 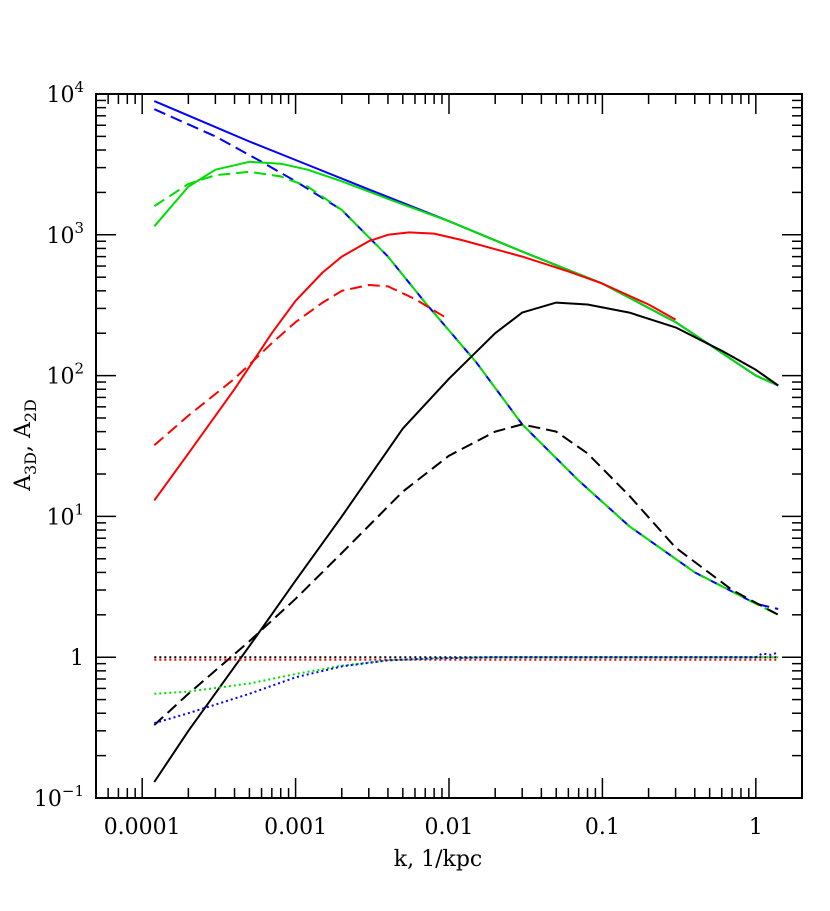 I want to click on y-tick-label: 1, so click(x=77, y=658).